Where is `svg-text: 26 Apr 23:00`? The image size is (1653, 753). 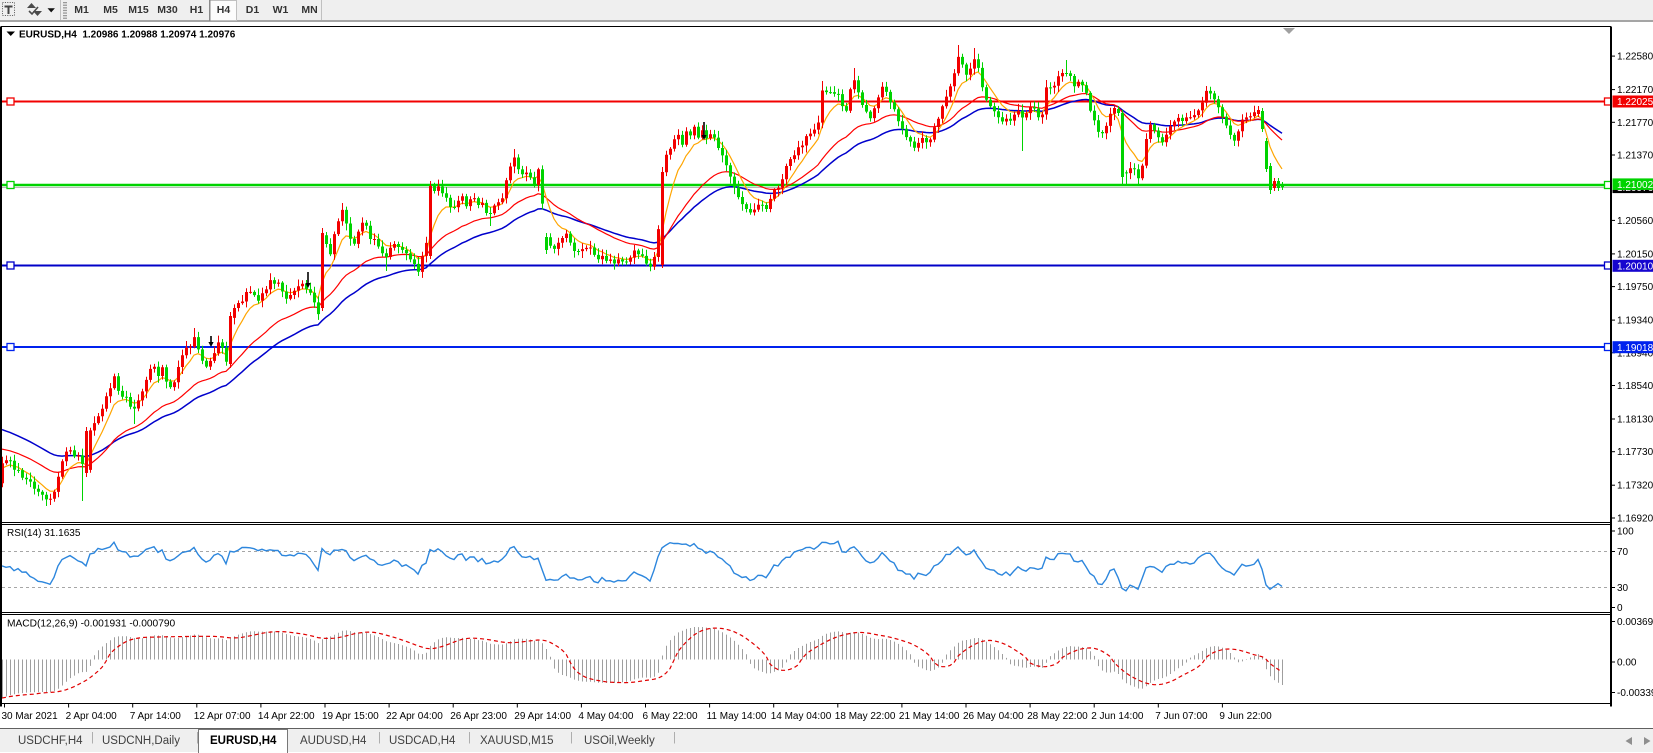
svg-text: 26 Apr 23:00 is located at coordinates (478, 716).